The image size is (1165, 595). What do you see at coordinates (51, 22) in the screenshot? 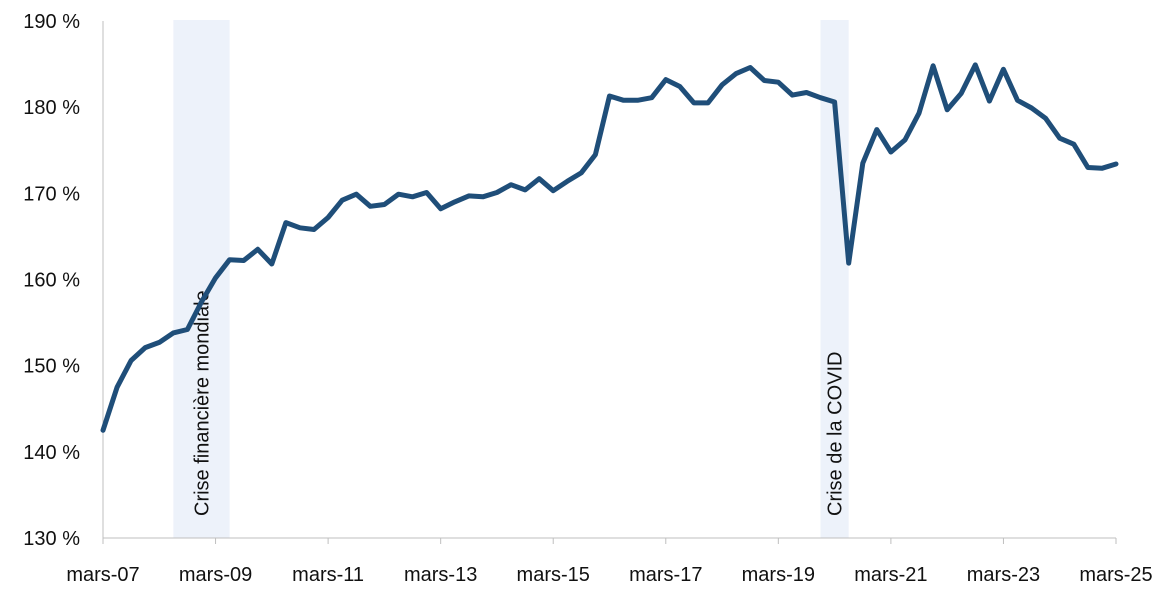
I see `y-tick-label: 190 %` at bounding box center [51, 22].